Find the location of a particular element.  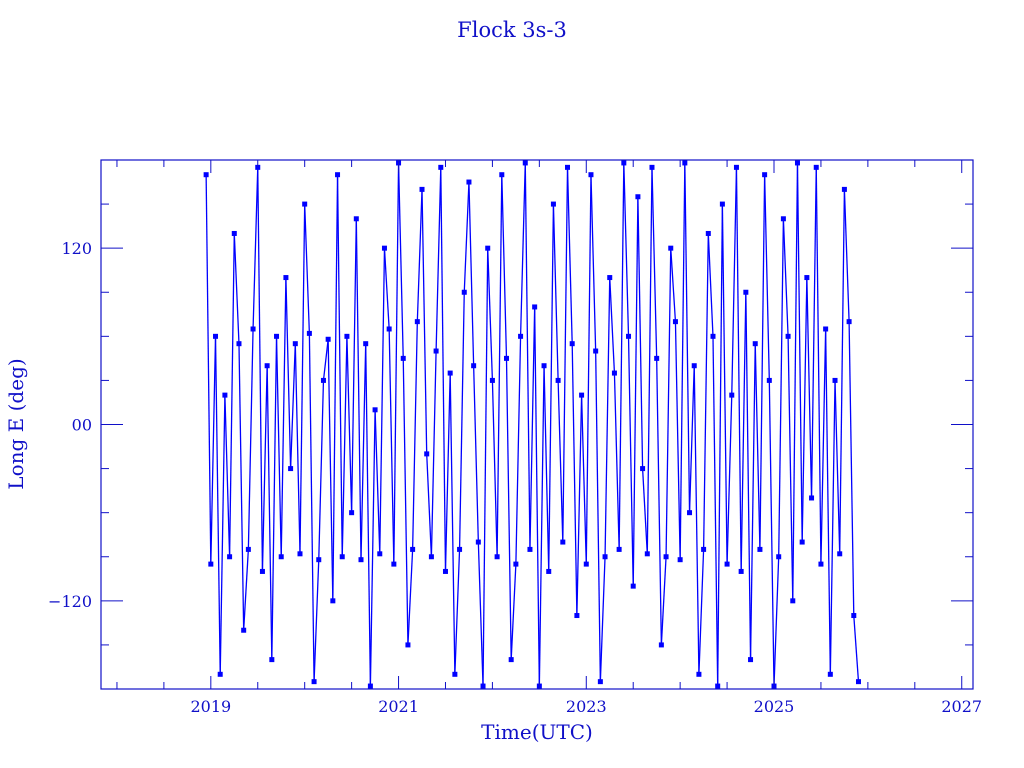

x-tick-label: 2025 is located at coordinates (774, 706).